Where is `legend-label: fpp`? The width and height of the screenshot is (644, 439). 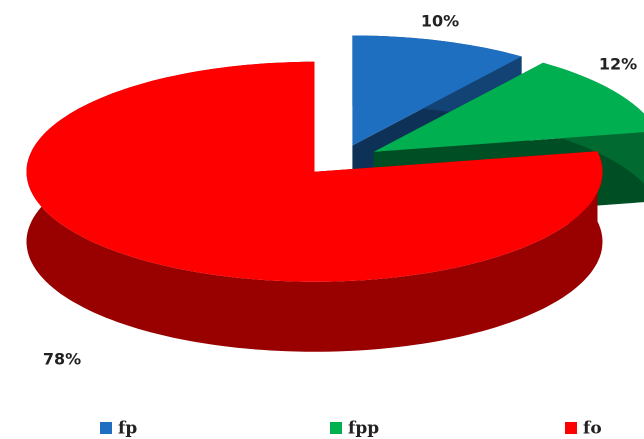
legend-label: fpp is located at coordinates (363, 429).